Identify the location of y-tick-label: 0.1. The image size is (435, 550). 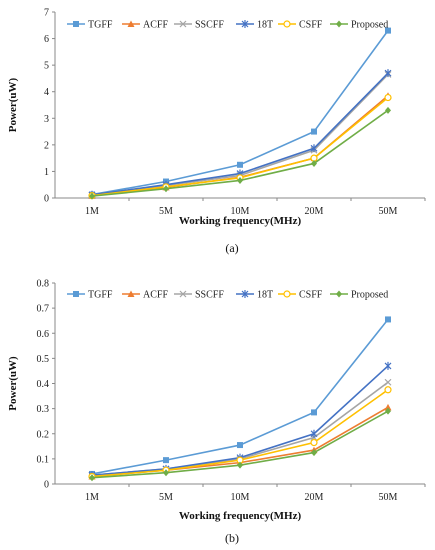
(43, 459).